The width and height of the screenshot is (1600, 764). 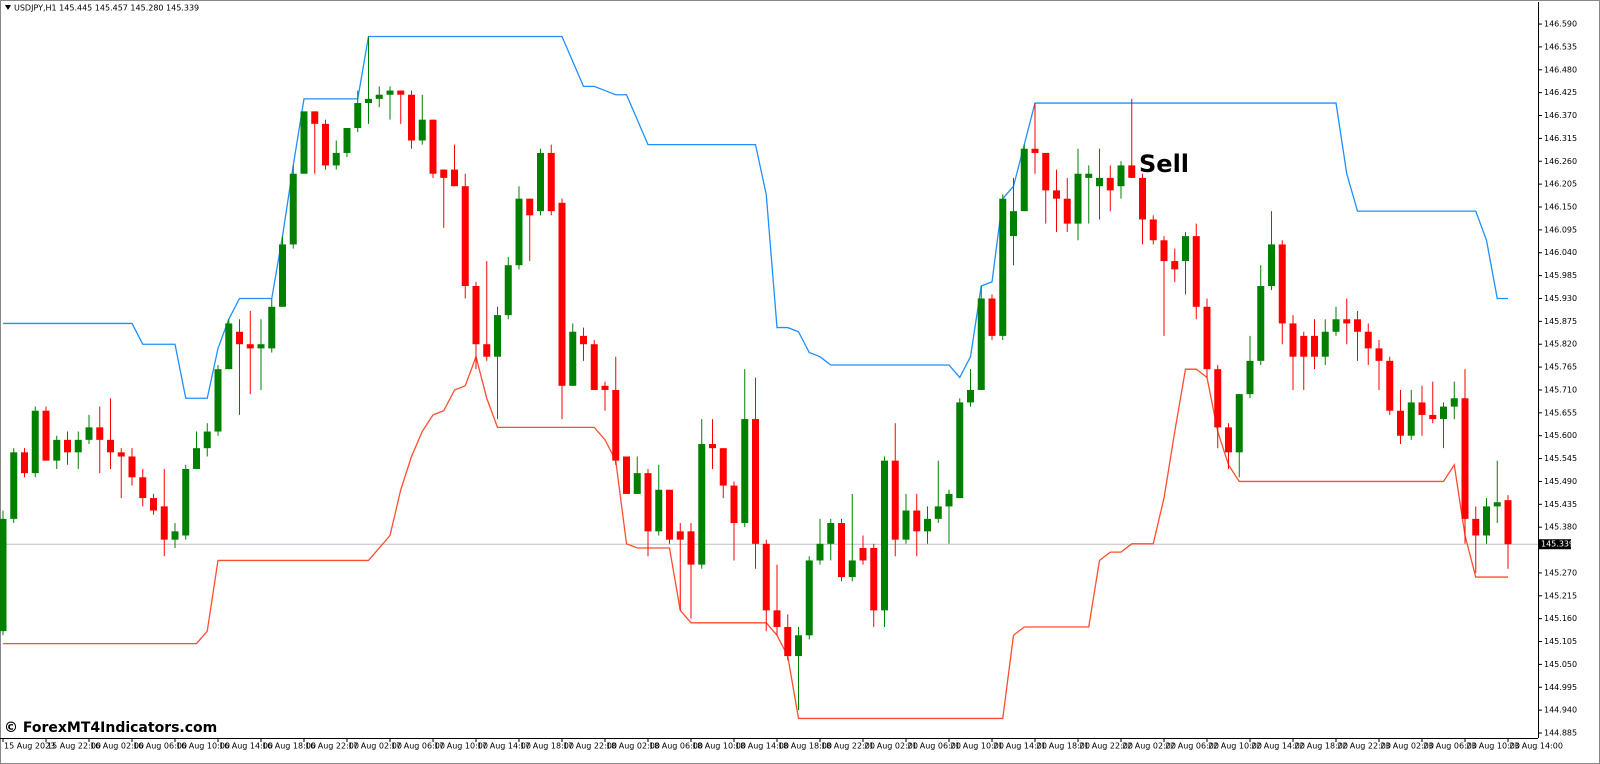 What do you see at coordinates (848, 746) in the screenshot?
I see `x-tick-label: 18 Aug 22:00` at bounding box center [848, 746].